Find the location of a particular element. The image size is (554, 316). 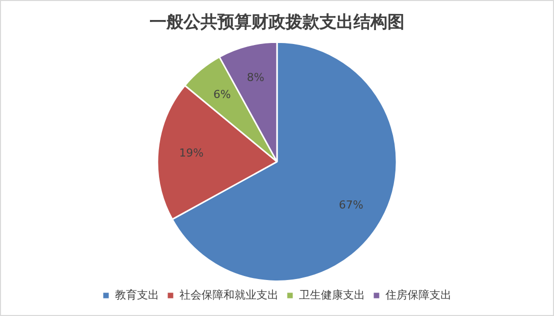

data-label: 8% is located at coordinates (255, 77).